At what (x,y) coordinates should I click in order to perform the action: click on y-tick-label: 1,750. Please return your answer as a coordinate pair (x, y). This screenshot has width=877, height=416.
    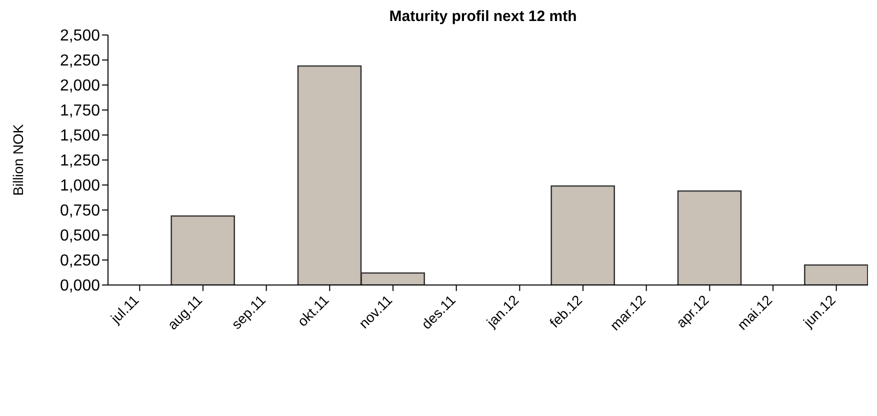
    Looking at the image, I should click on (80, 111).